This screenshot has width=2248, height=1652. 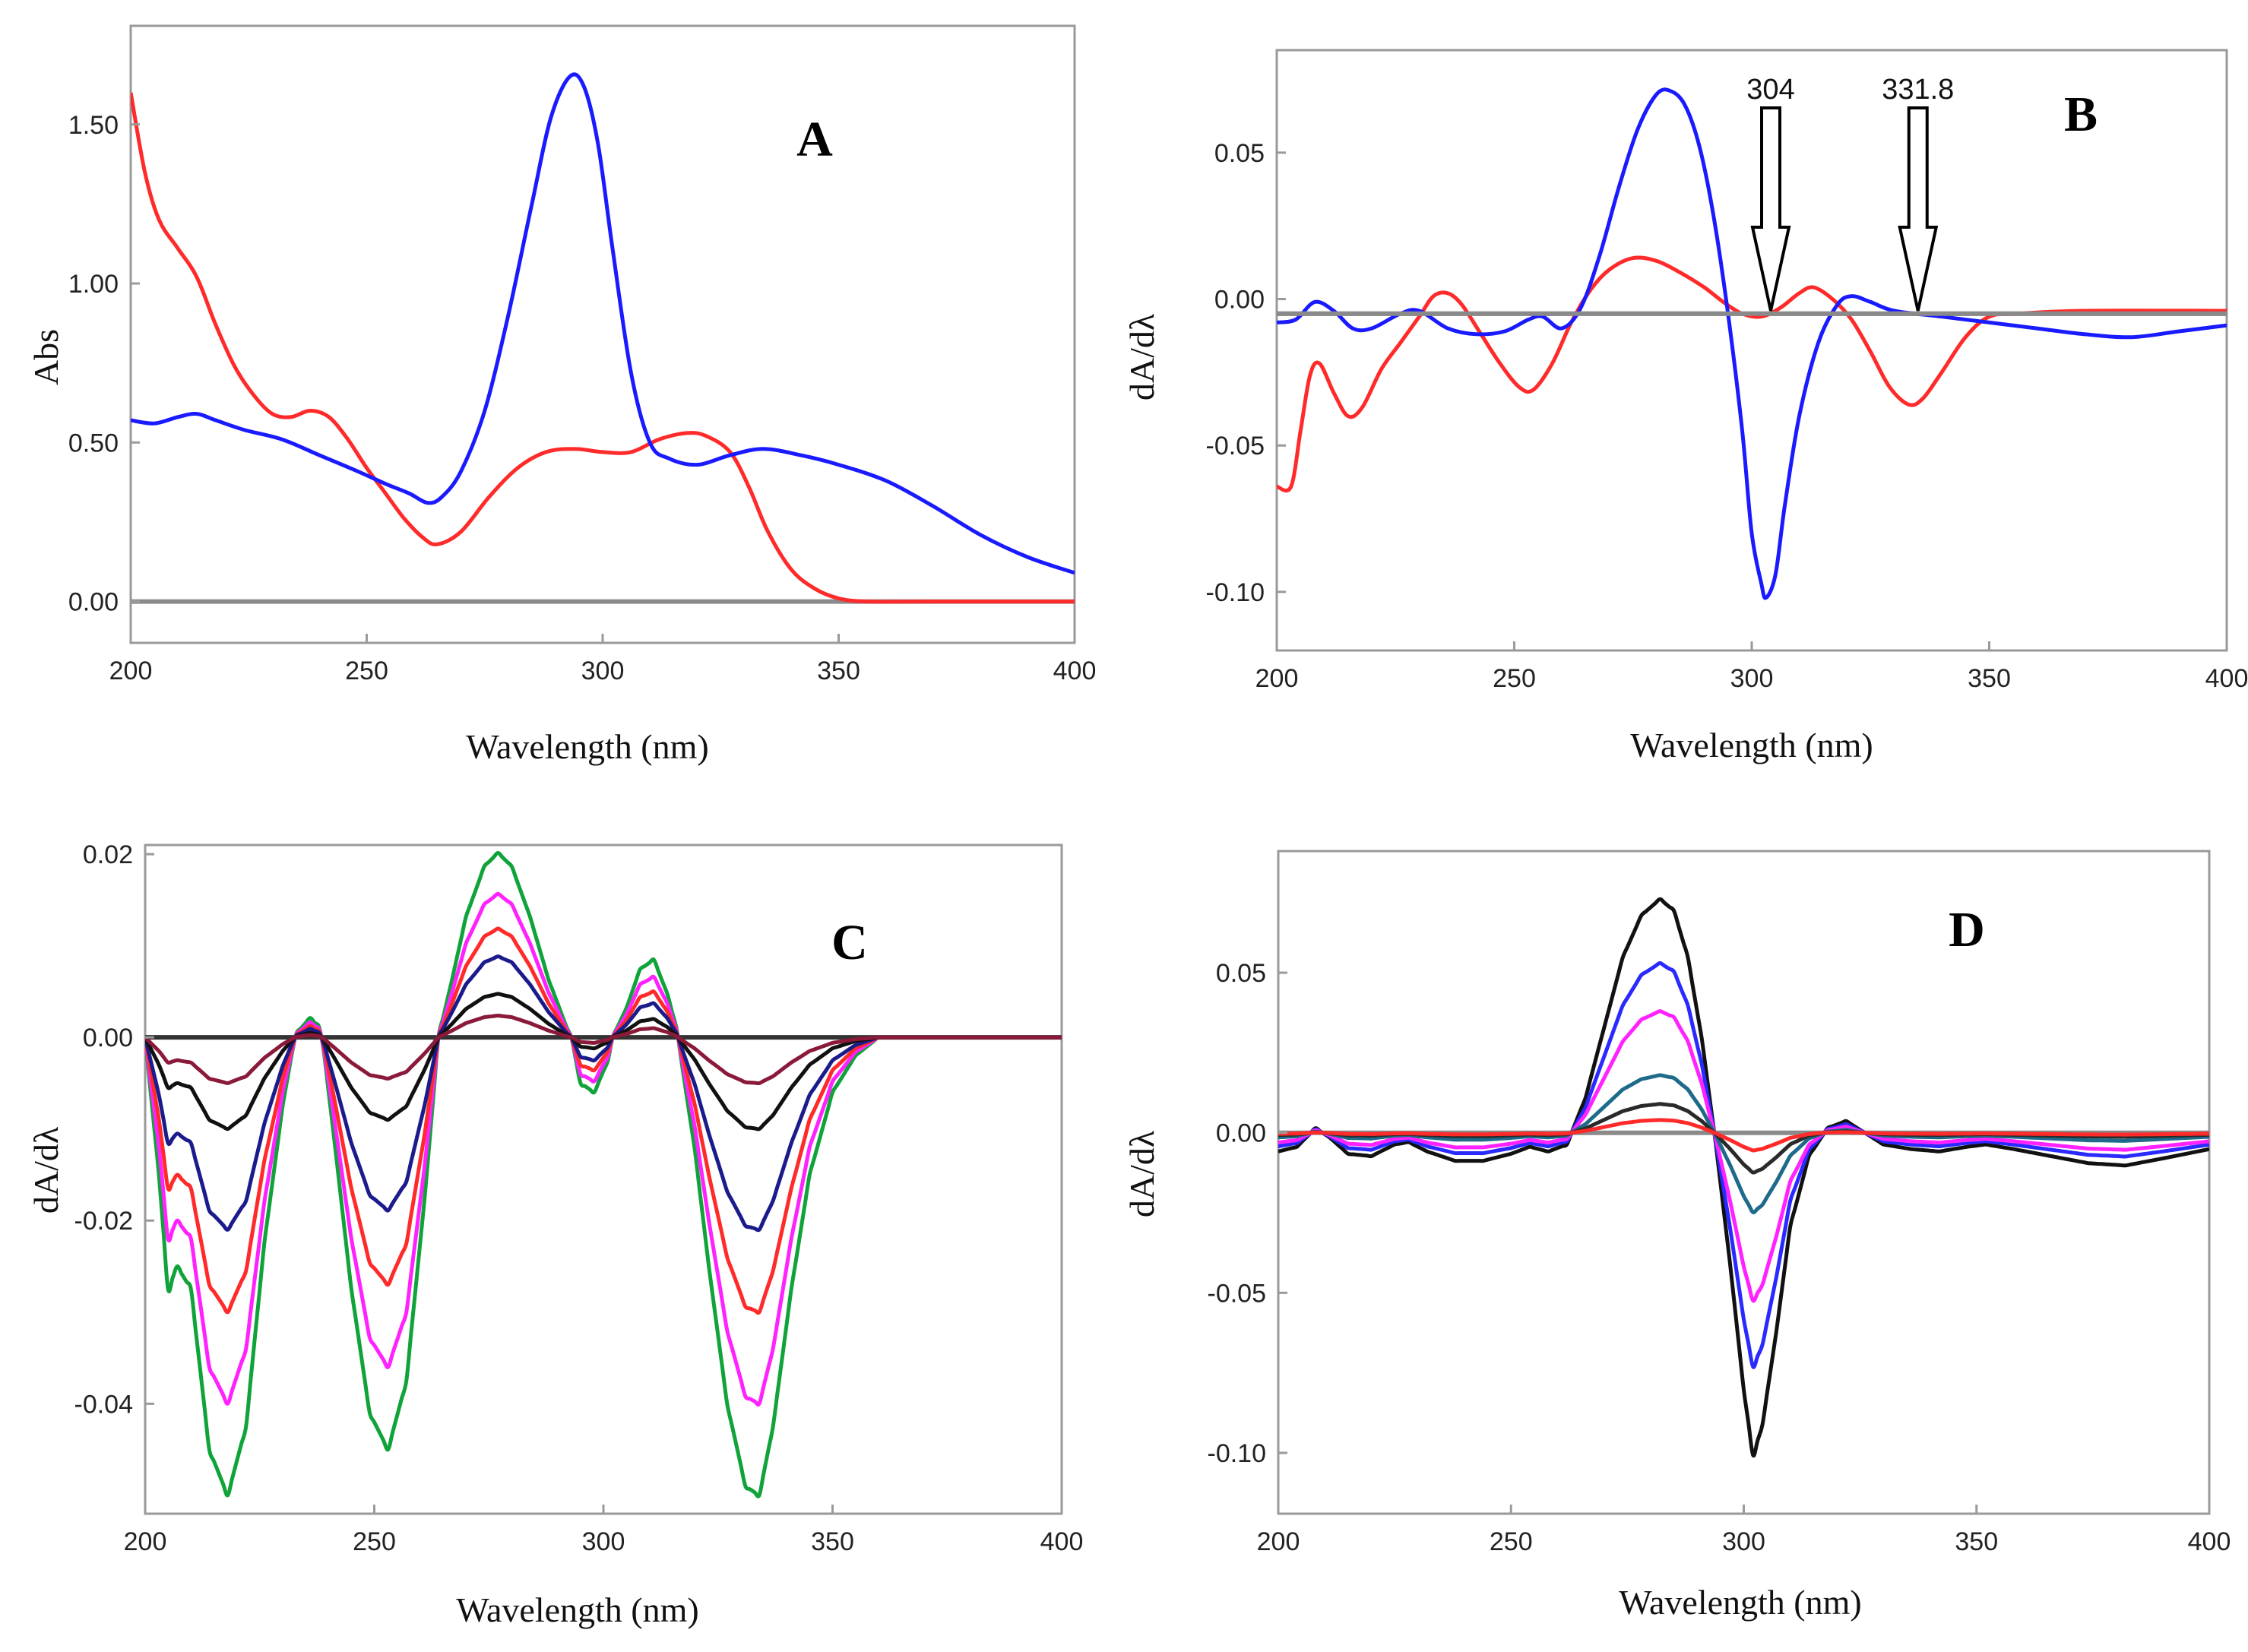 What do you see at coordinates (94, 602) in the screenshot?
I see `panel-a-ytick-label: 0.00` at bounding box center [94, 602].